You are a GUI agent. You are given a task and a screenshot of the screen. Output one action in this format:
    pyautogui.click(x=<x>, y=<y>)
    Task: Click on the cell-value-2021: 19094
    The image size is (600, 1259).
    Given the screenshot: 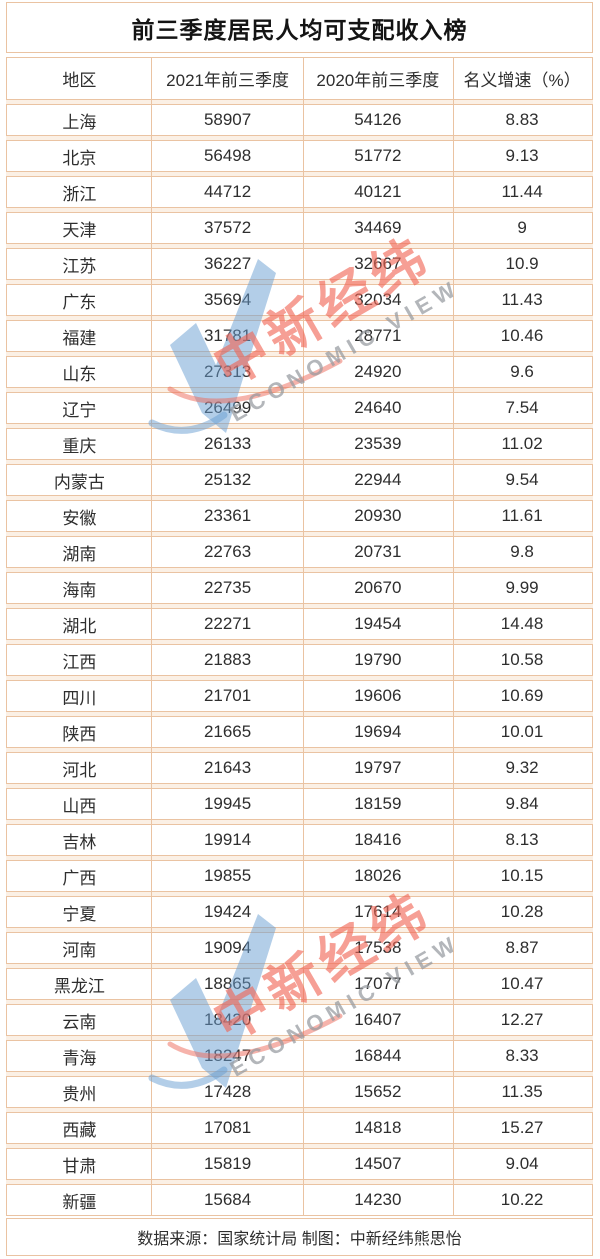 What is the action you would take?
    pyautogui.click(x=227, y=947)
    